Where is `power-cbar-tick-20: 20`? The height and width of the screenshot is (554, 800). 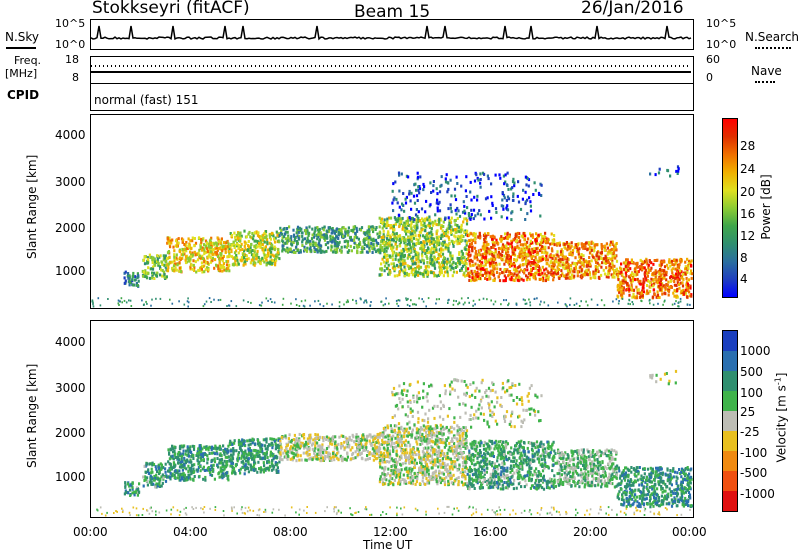 power-cbar-tick-20: 20 is located at coordinates (748, 192).